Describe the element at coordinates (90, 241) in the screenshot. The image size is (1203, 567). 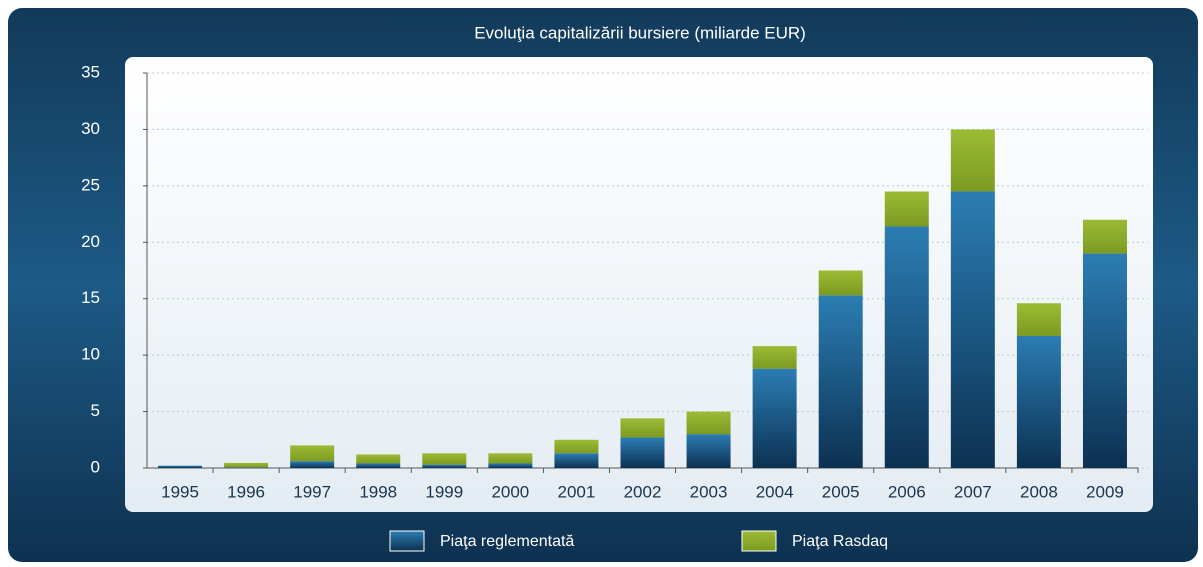
I see `y-tick-label: 20` at that location.